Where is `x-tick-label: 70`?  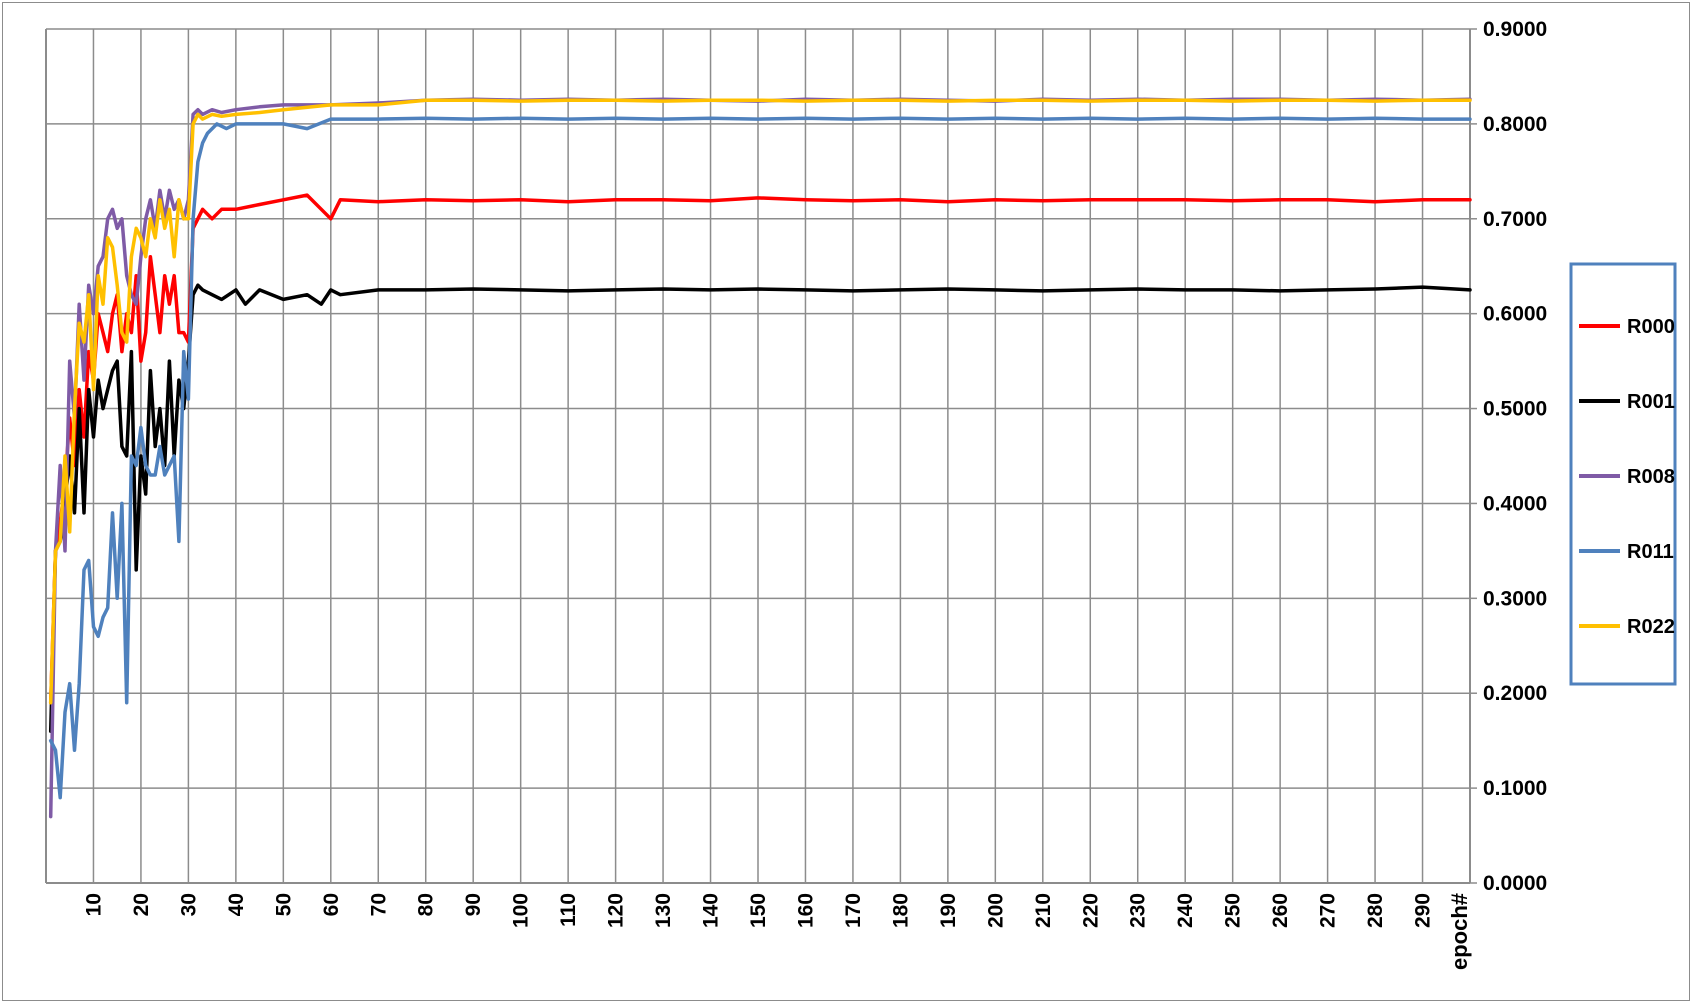
x-tick-label: 70 is located at coordinates (378, 904).